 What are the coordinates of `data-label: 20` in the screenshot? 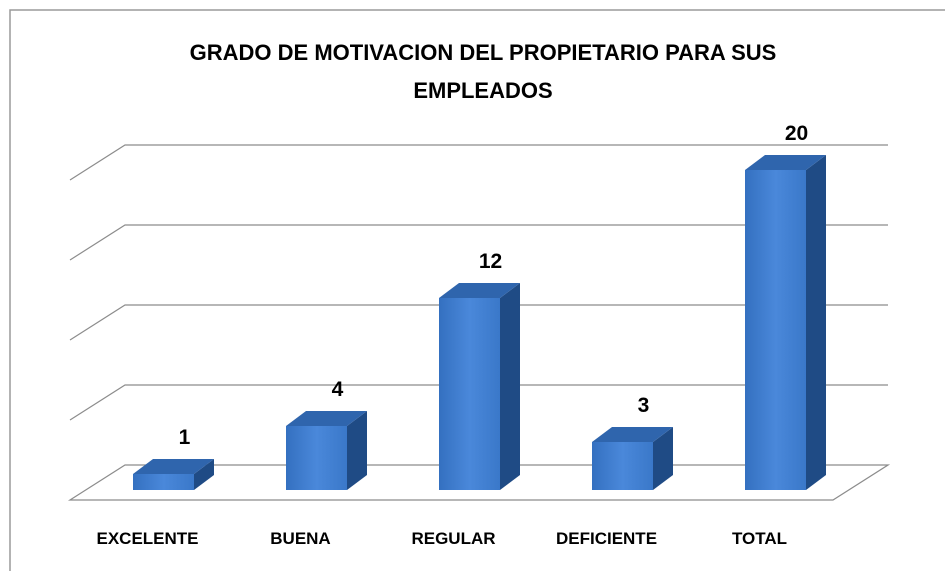 It's located at (796, 133).